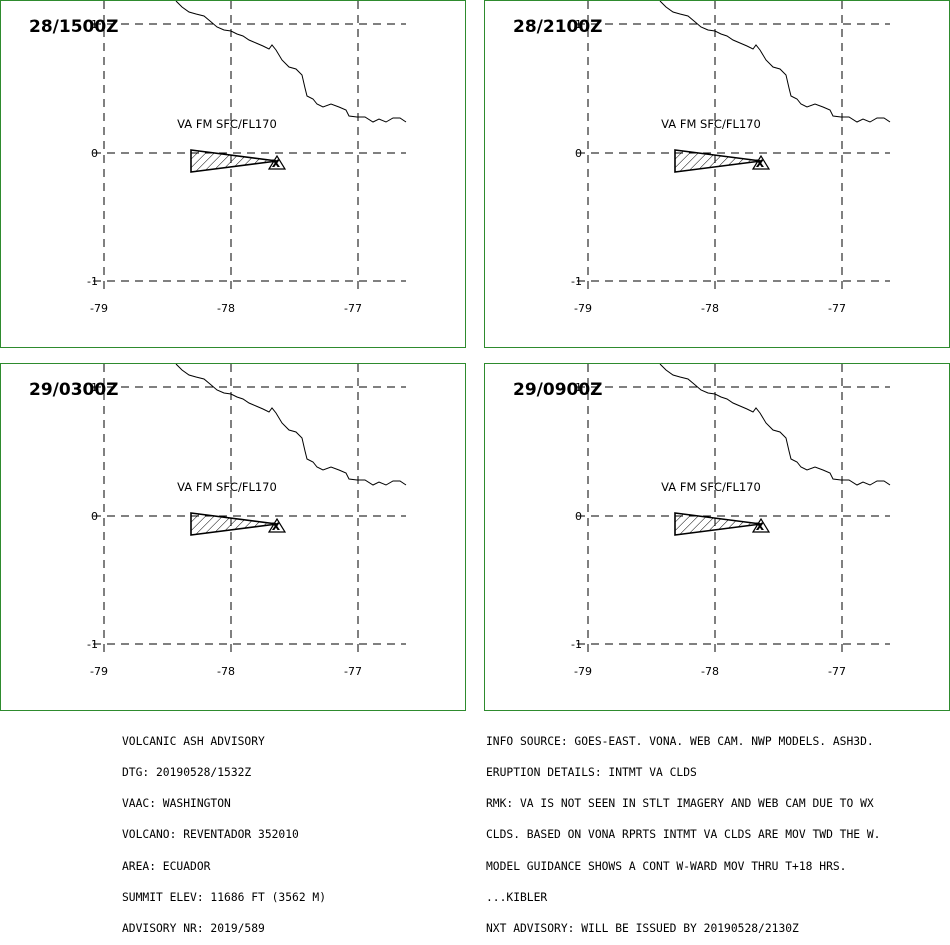 This screenshot has height=945, width=950. I want to click on advisory-line: VOLCANIC ASH ADVISORY, so click(193, 741).